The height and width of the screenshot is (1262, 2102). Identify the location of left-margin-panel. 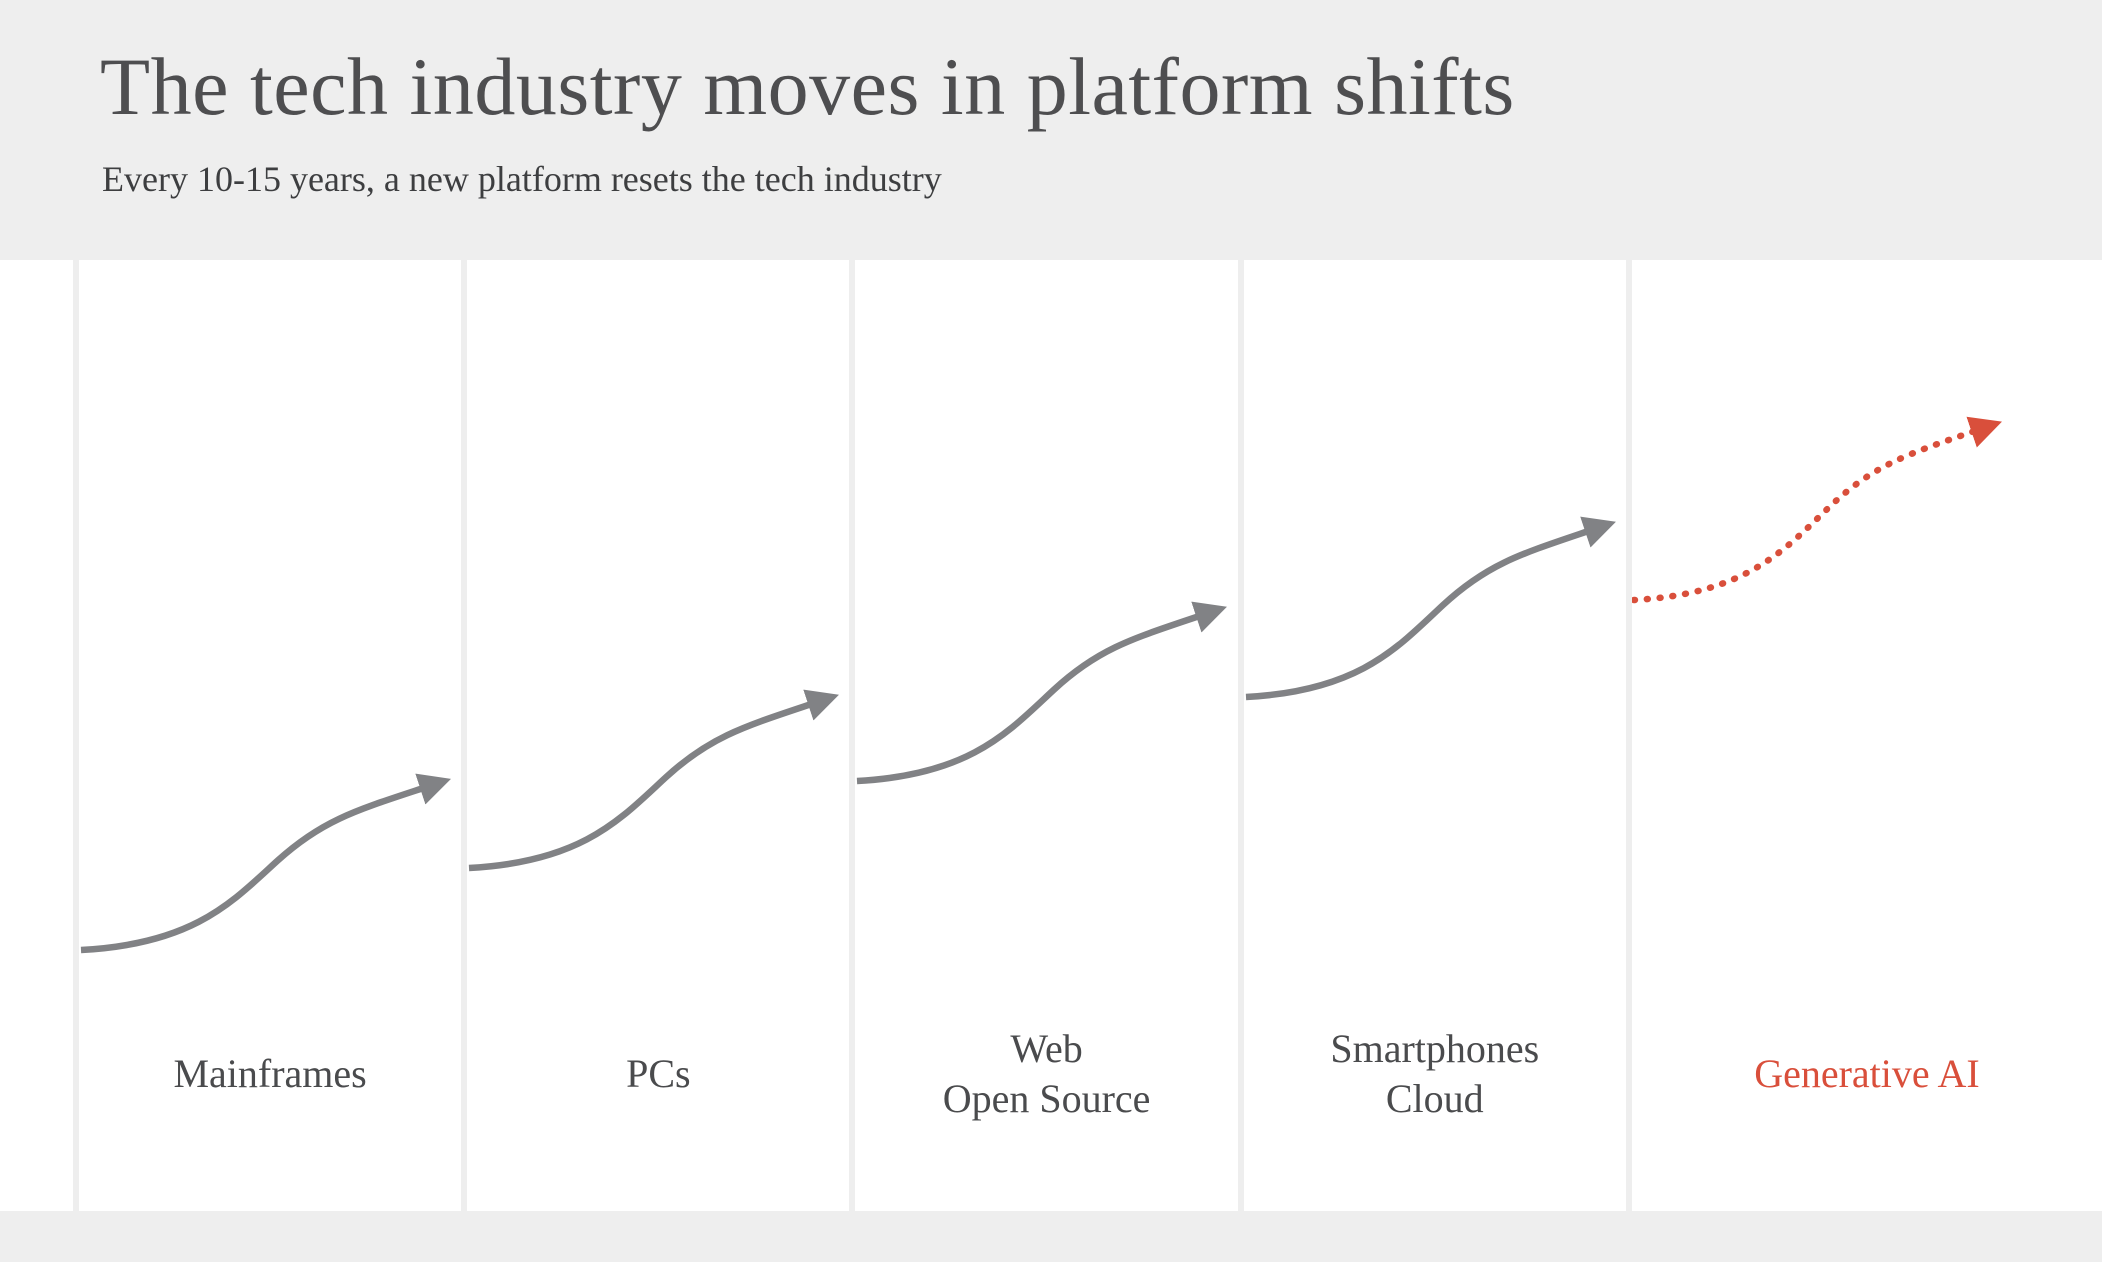
(36, 735).